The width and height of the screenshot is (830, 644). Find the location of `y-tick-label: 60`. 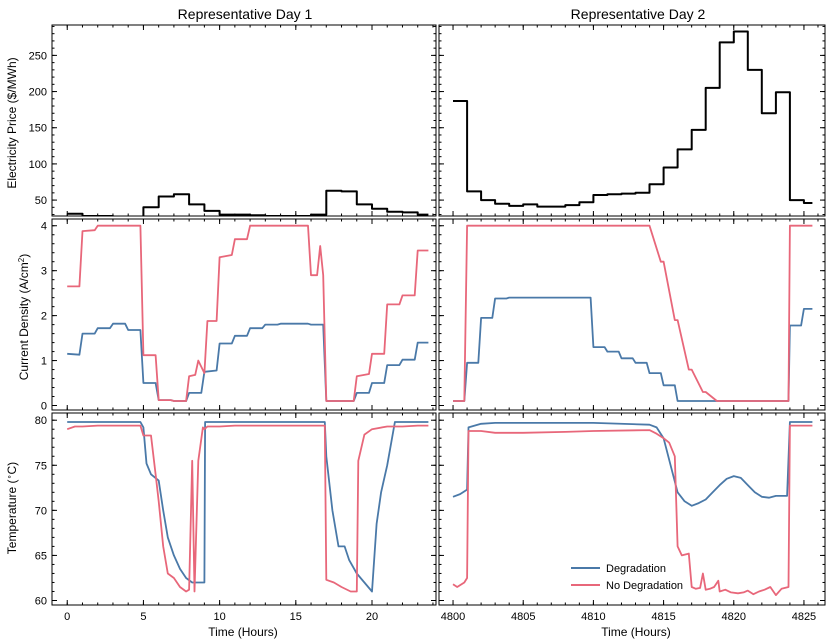

y-tick-label: 60 is located at coordinates (41, 601).